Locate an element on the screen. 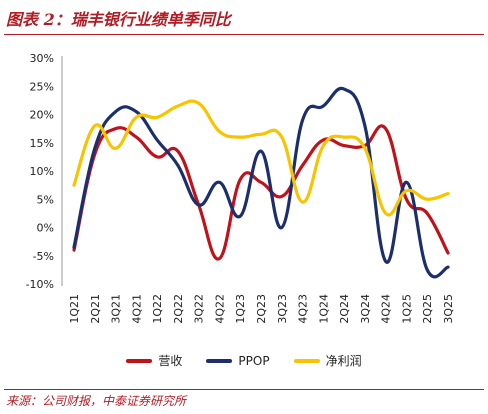 The height and width of the screenshot is (414, 488). x-tick-label: 1Q25 is located at coordinates (406, 309).